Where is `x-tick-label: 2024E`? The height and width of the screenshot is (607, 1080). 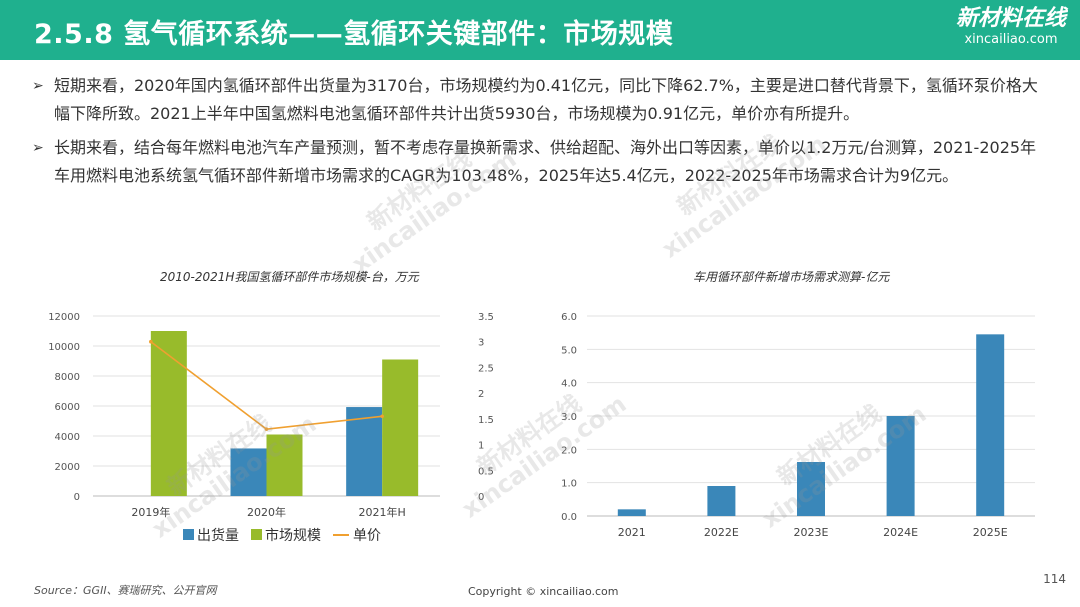 x-tick-label: 2024E is located at coordinates (900, 532).